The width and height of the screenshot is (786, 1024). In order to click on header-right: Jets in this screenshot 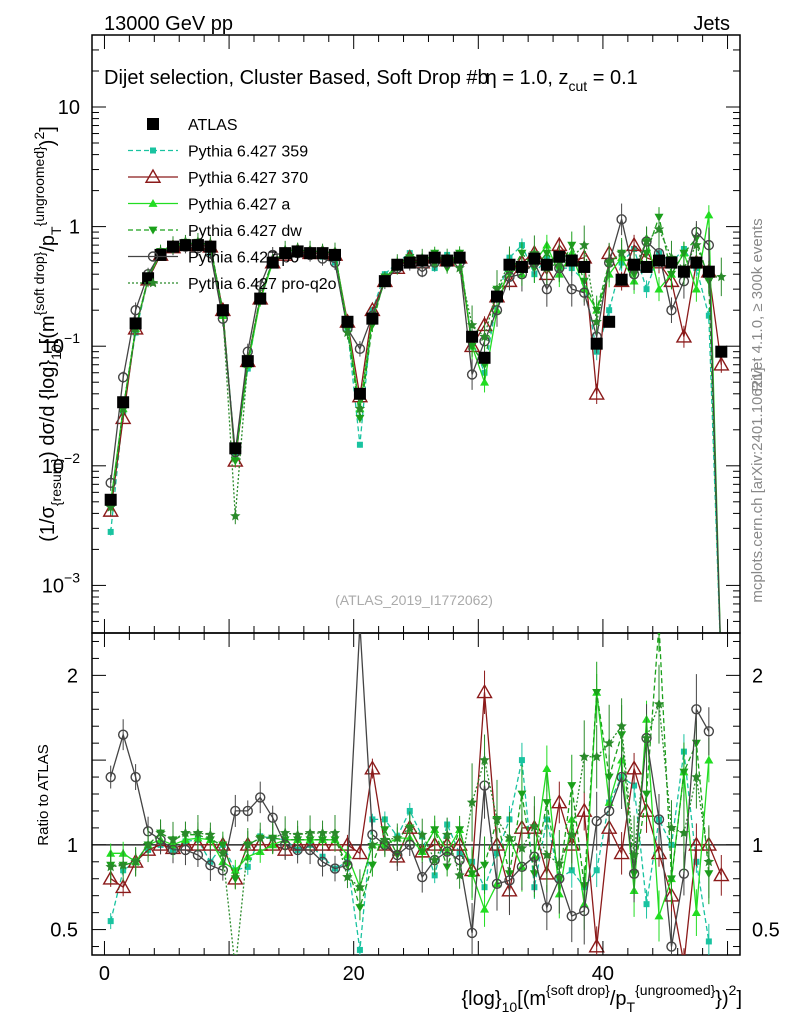, I will do `click(711, 24)`.